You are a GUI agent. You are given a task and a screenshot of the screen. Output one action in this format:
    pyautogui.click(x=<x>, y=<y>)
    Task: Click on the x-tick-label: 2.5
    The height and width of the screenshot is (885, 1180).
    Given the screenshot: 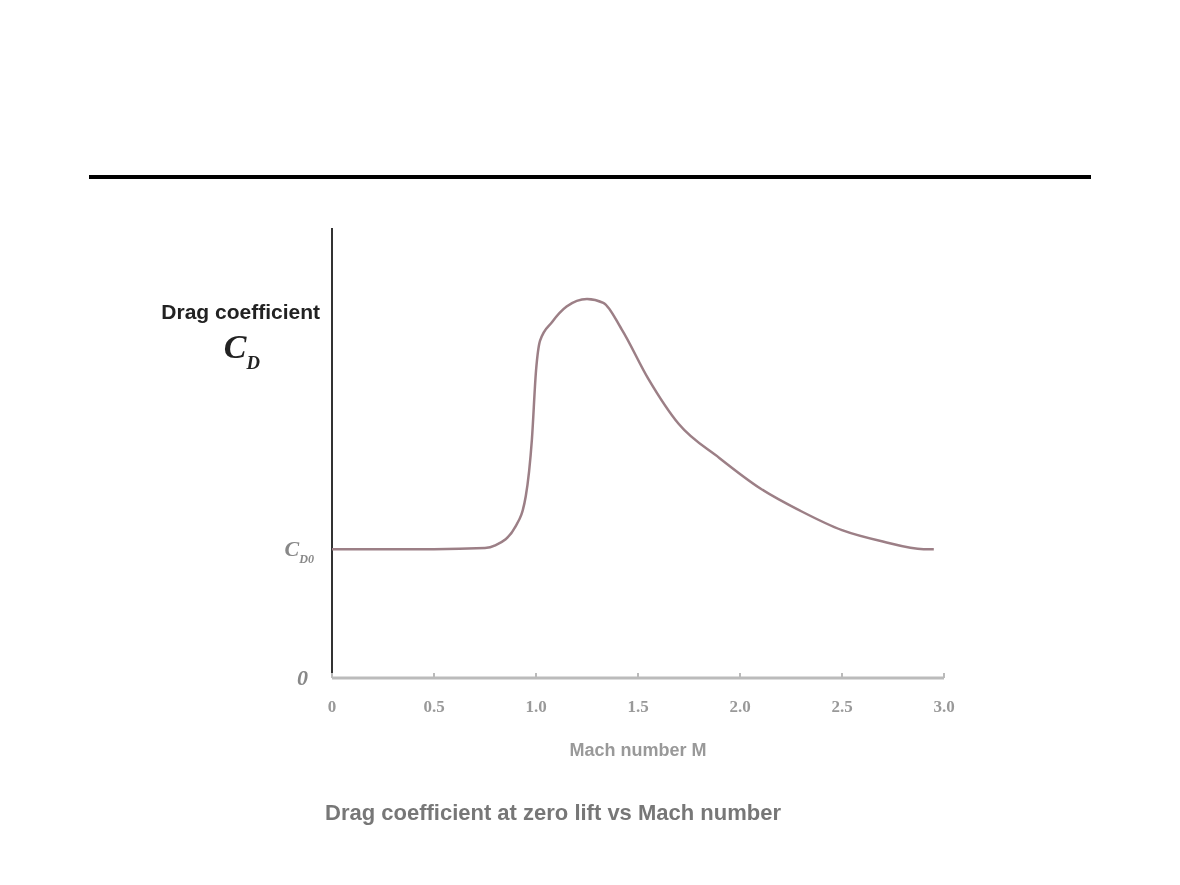 What is the action you would take?
    pyautogui.click(x=842, y=706)
    